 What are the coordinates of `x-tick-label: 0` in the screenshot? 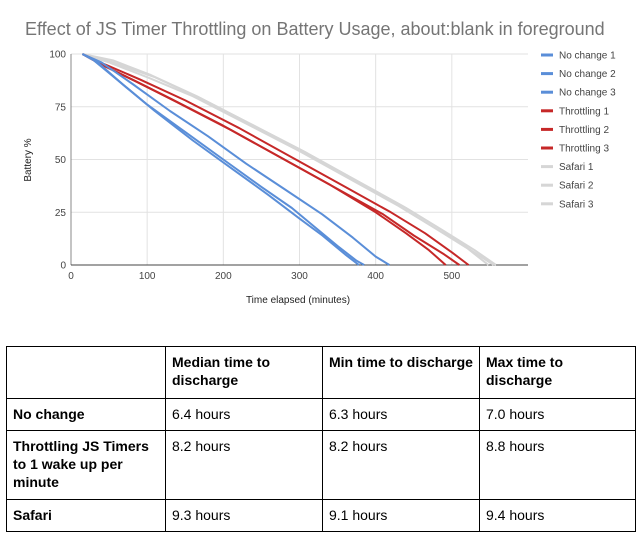 It's located at (71, 276).